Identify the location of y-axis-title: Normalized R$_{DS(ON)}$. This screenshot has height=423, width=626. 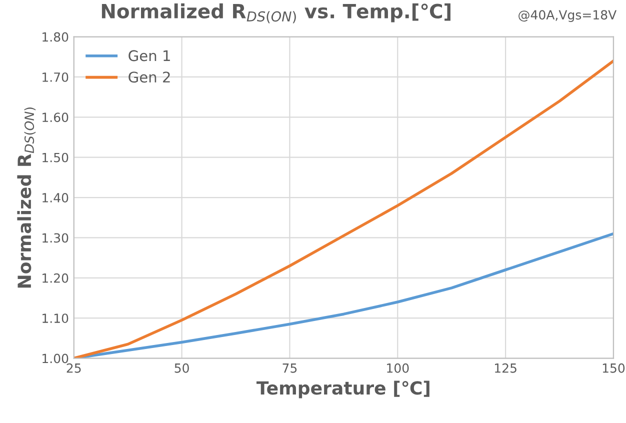
(26, 197).